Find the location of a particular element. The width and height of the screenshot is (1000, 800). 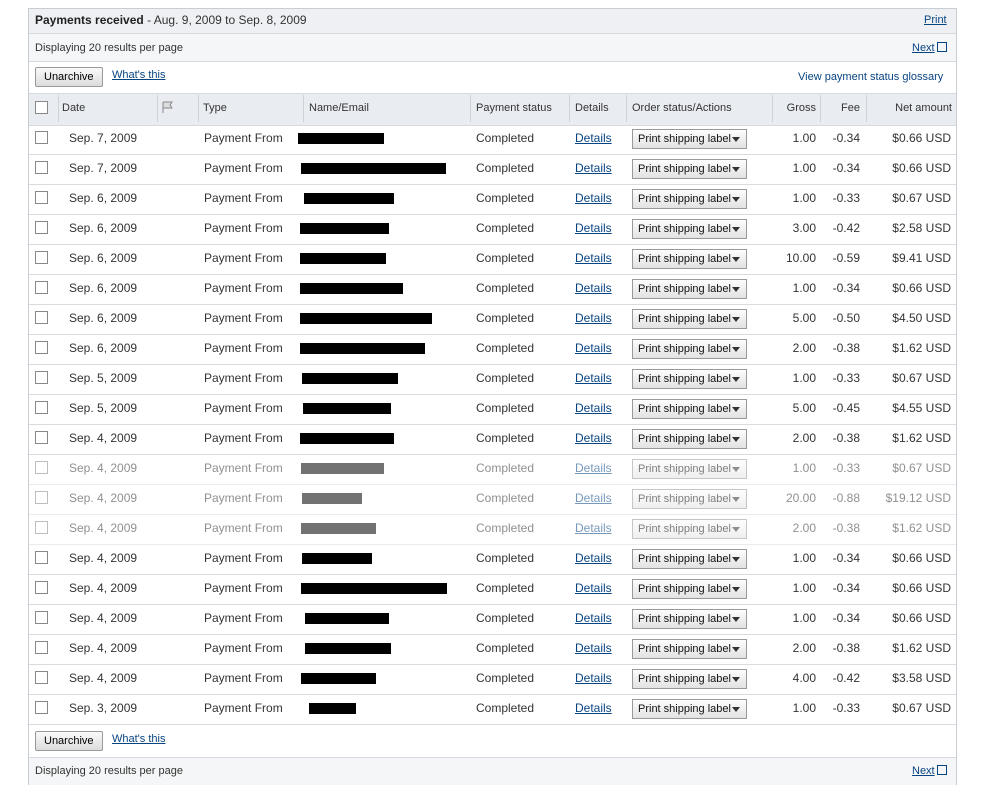

payment-status: Completed is located at coordinates (505, 498).